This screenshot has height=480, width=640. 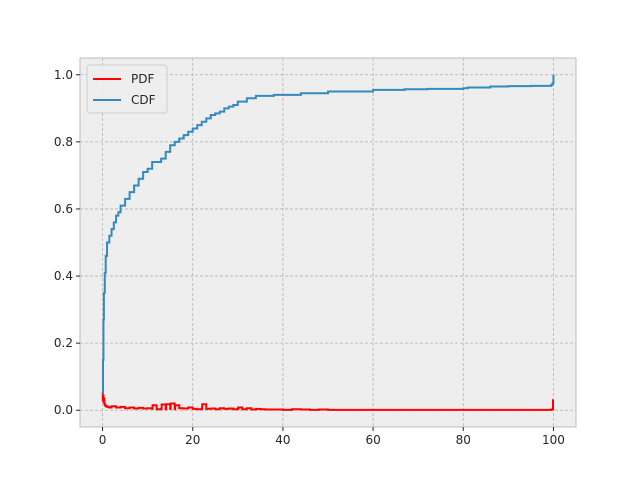 I want to click on y-tick-label: 0.0, so click(x=63, y=410).